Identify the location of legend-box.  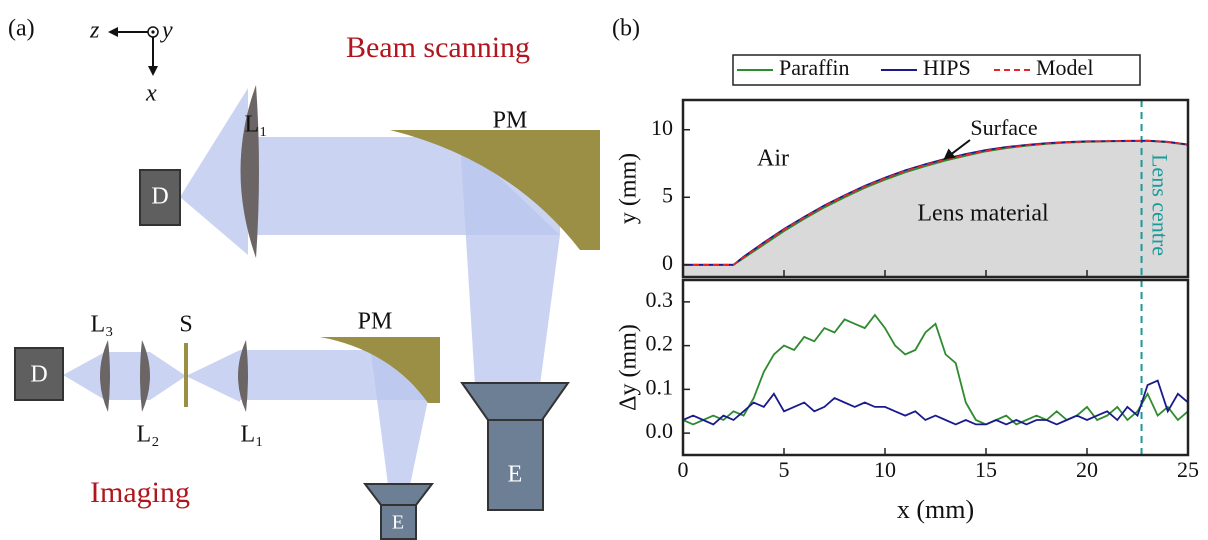
(936, 70).